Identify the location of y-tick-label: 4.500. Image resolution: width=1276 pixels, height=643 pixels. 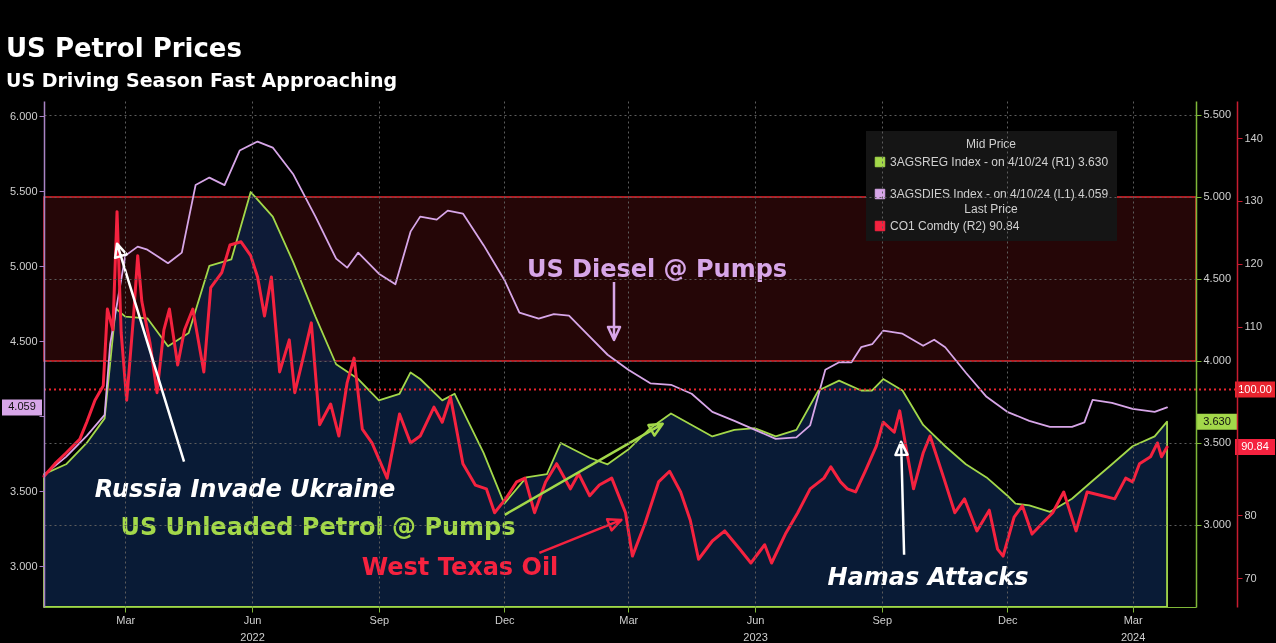
(23, 340).